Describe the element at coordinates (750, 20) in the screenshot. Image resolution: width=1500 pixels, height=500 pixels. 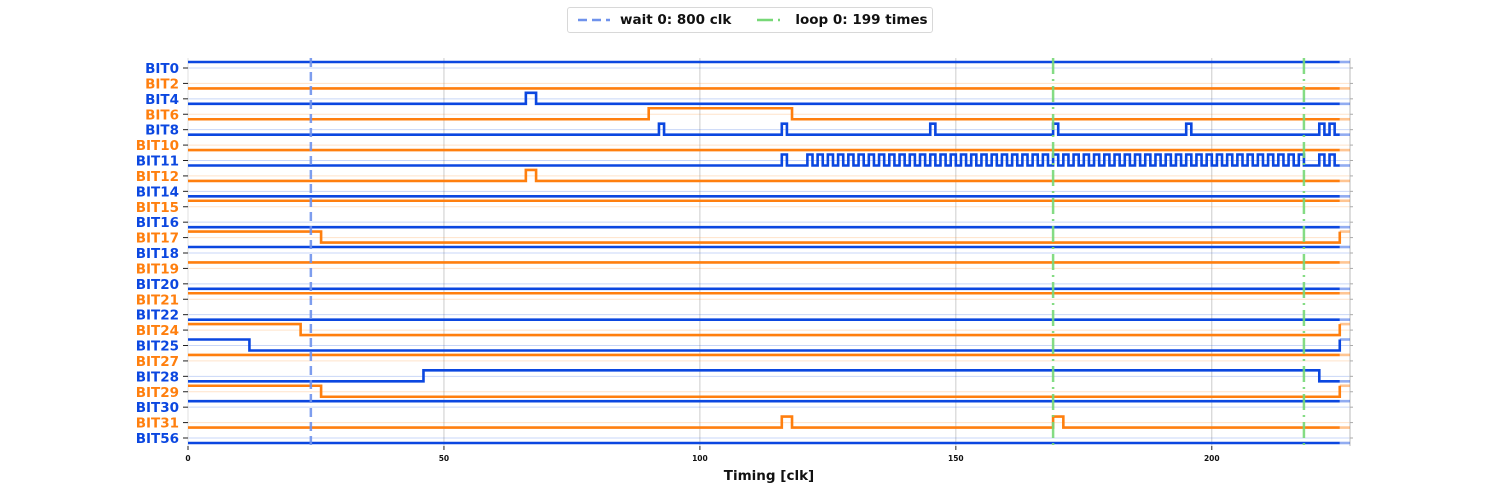
I see `legend: wait 0: 800 clk loop 0: 199 times` at that location.